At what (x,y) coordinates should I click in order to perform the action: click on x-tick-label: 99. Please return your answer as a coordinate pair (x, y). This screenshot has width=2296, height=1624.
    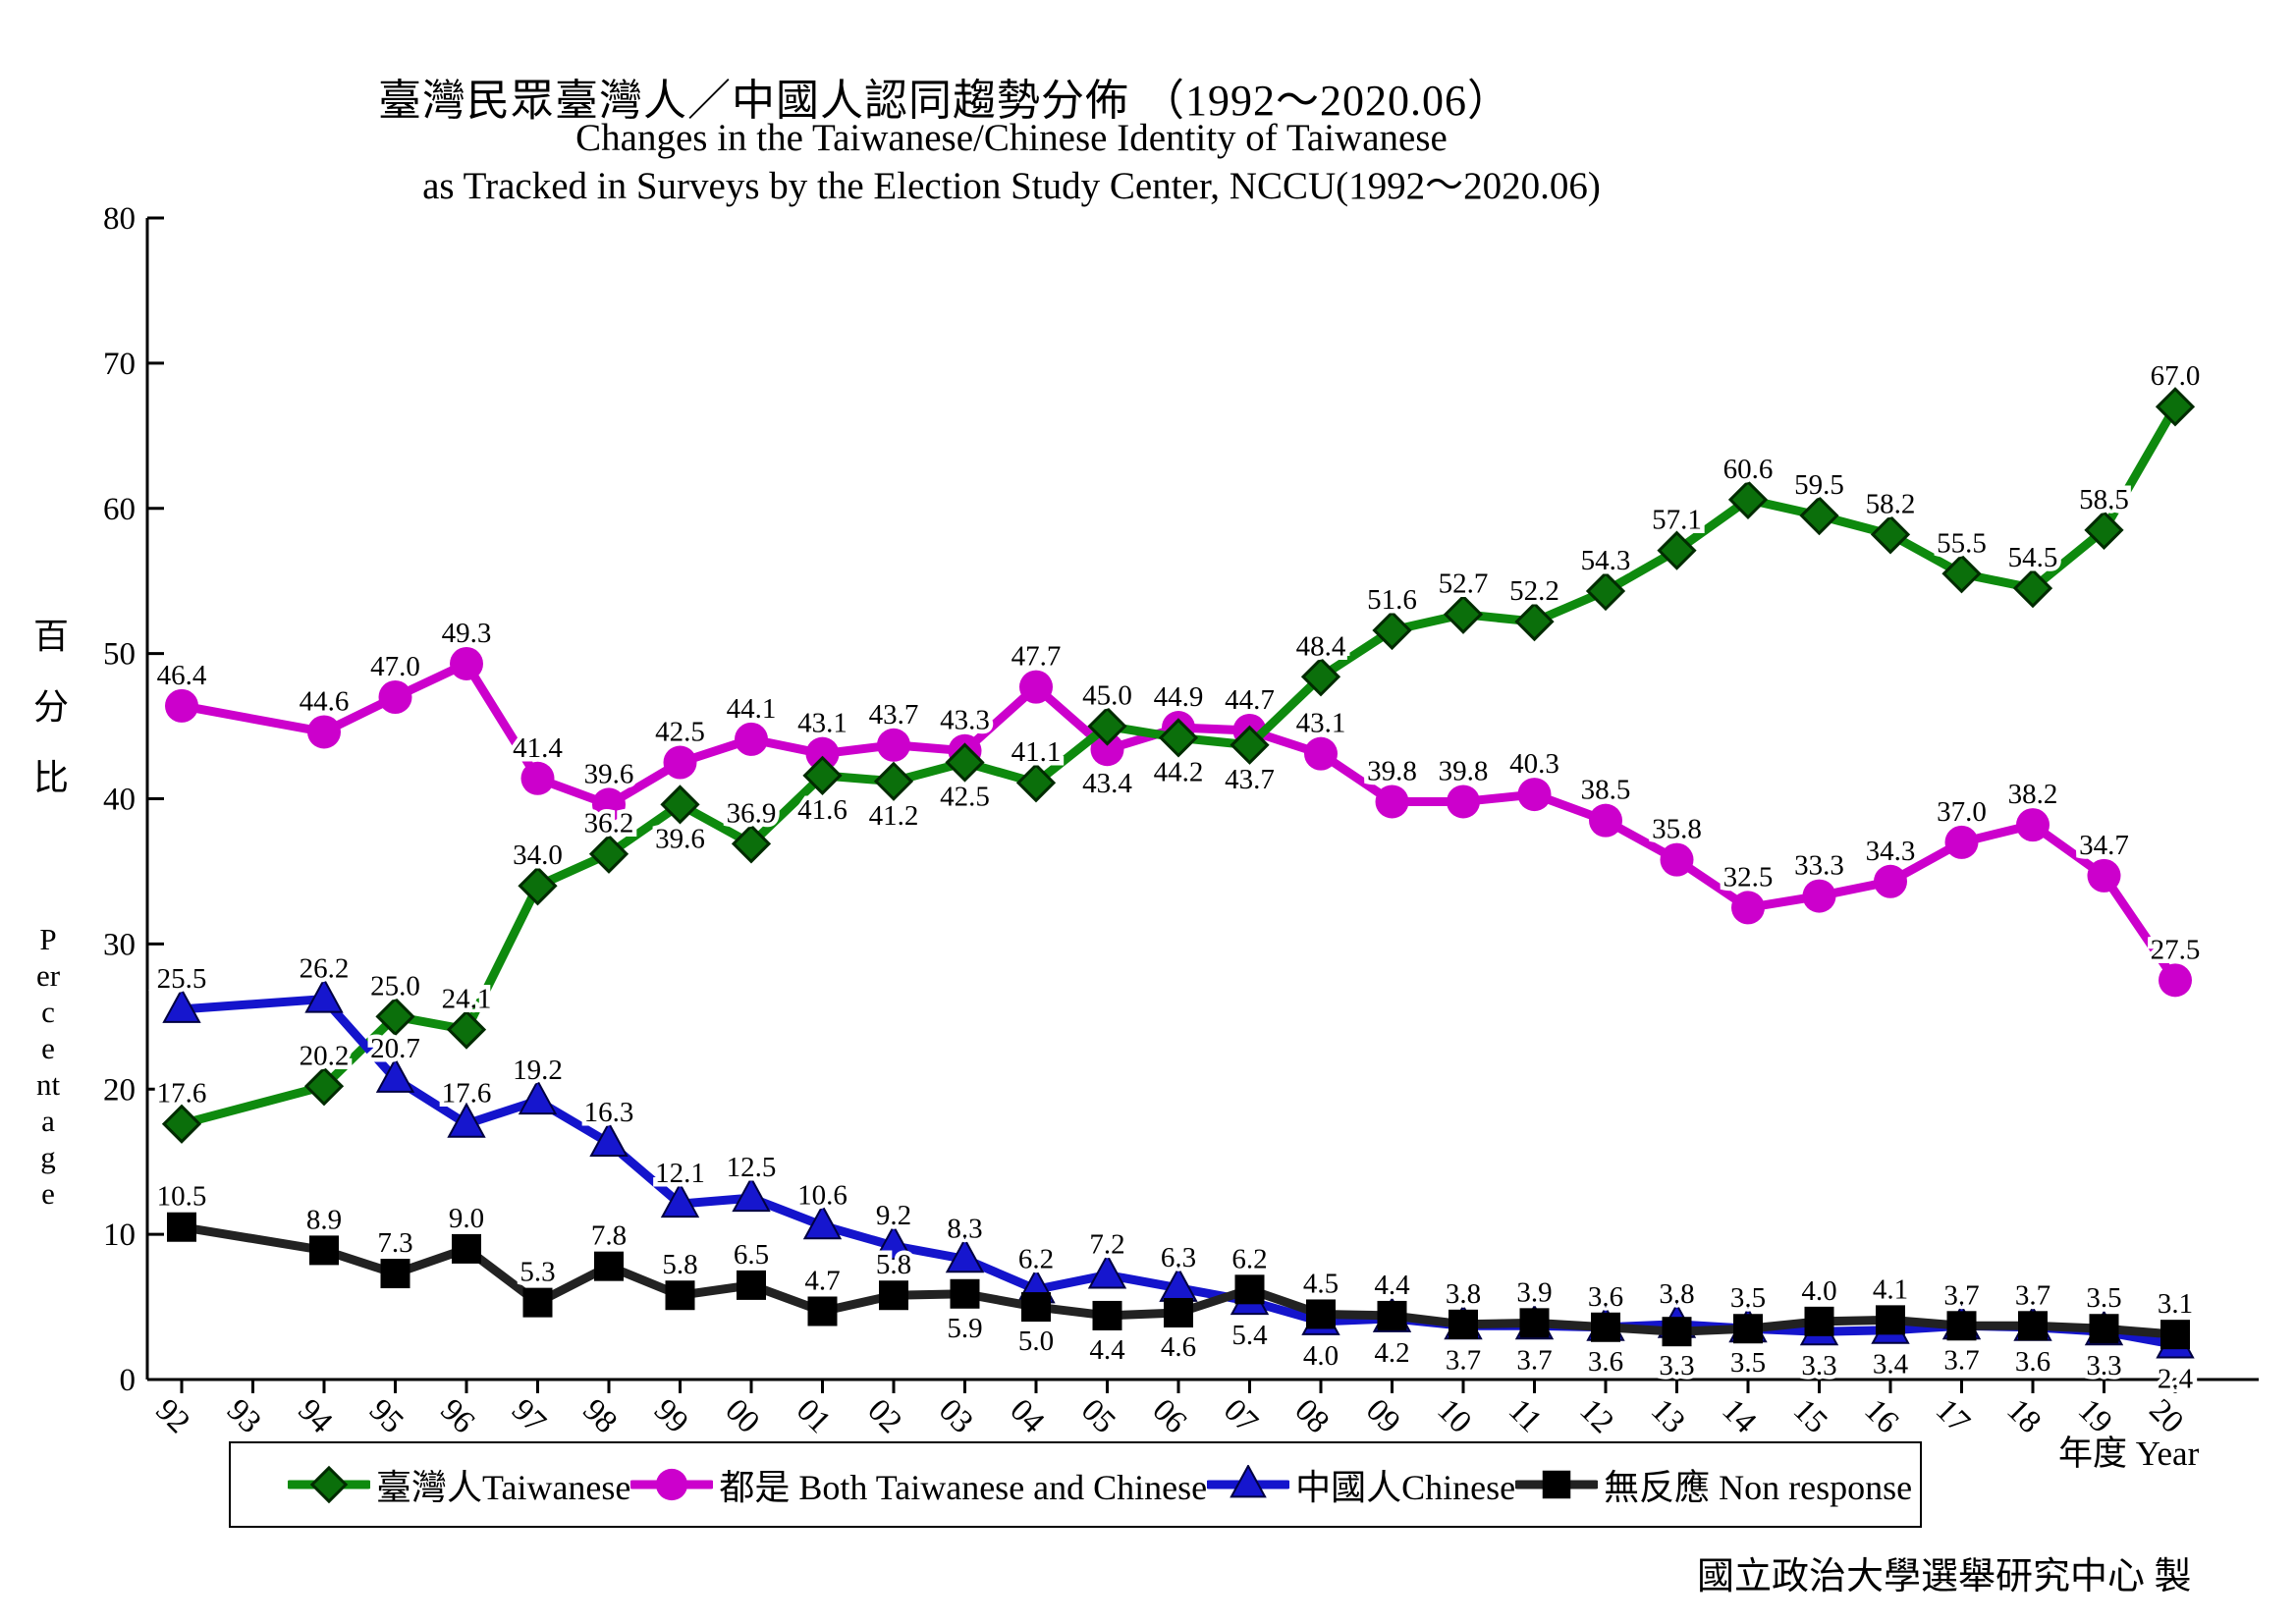
    Looking at the image, I should click on (671, 1416).